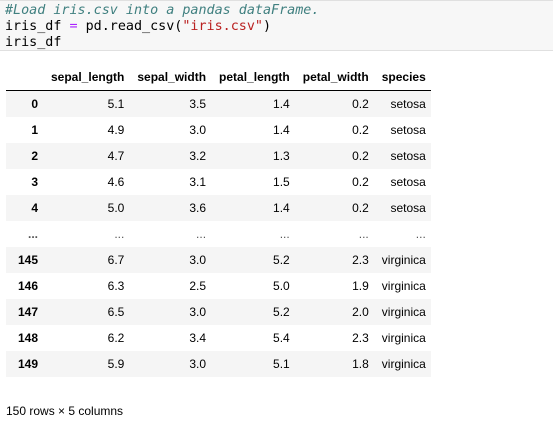 The height and width of the screenshot is (426, 553). I want to click on table-cell: 1.8, so click(360, 364).